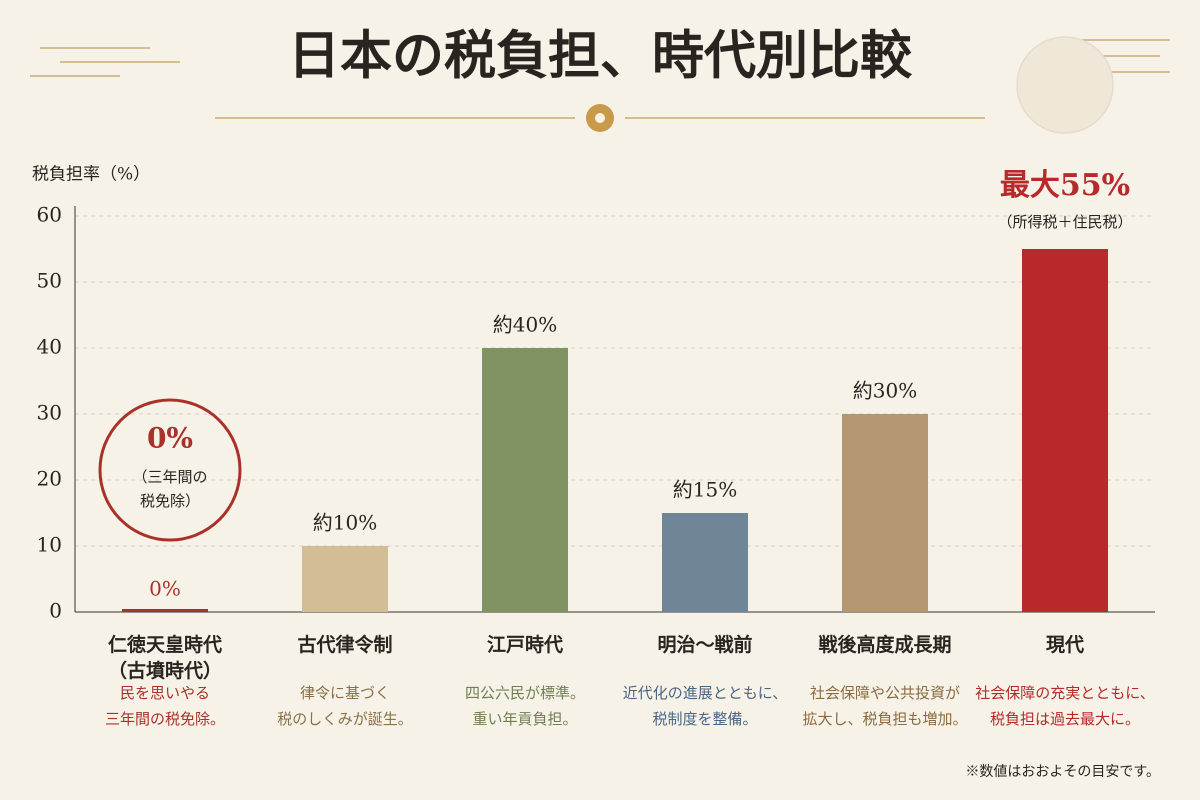 This screenshot has width=1200, height=800. Describe the element at coordinates (1065, 185) in the screenshot. I see `value-label: 最大55%` at that location.